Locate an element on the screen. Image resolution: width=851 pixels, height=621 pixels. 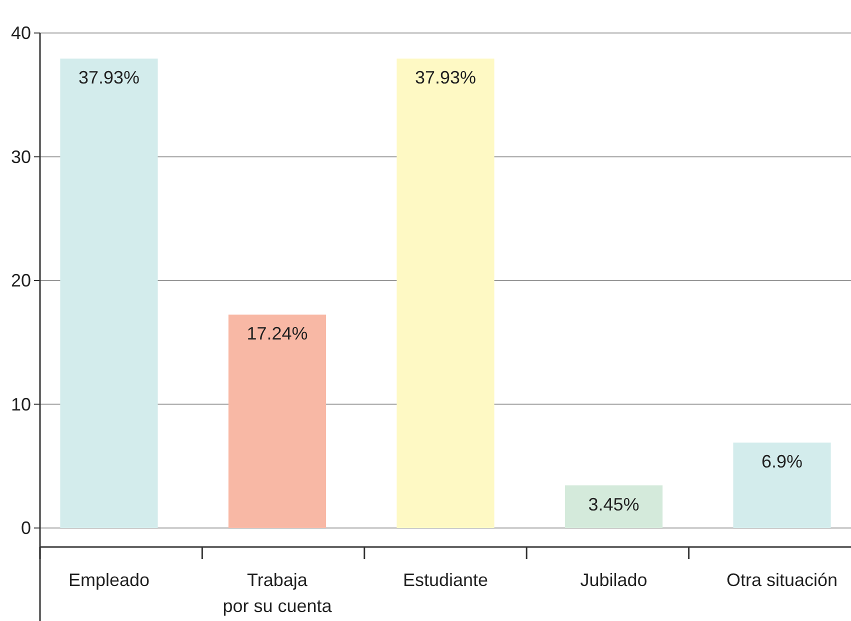
data-label: 17.24% is located at coordinates (277, 334).